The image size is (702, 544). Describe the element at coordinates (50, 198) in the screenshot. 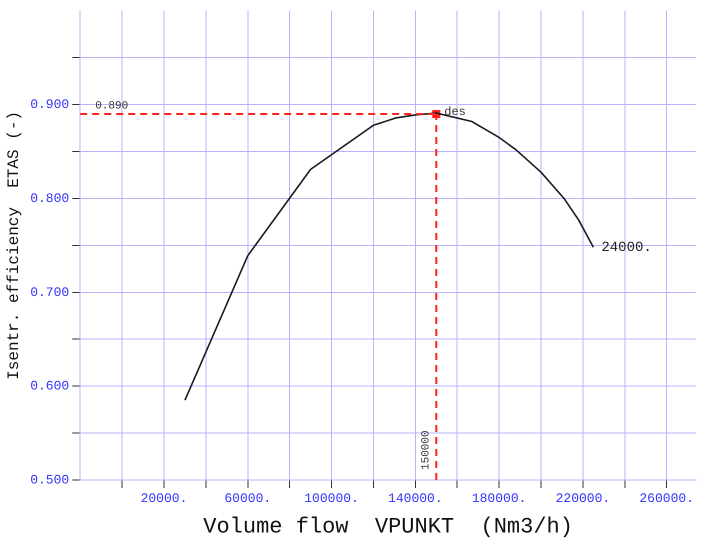

I see `y-tick-label: 0.800` at that location.